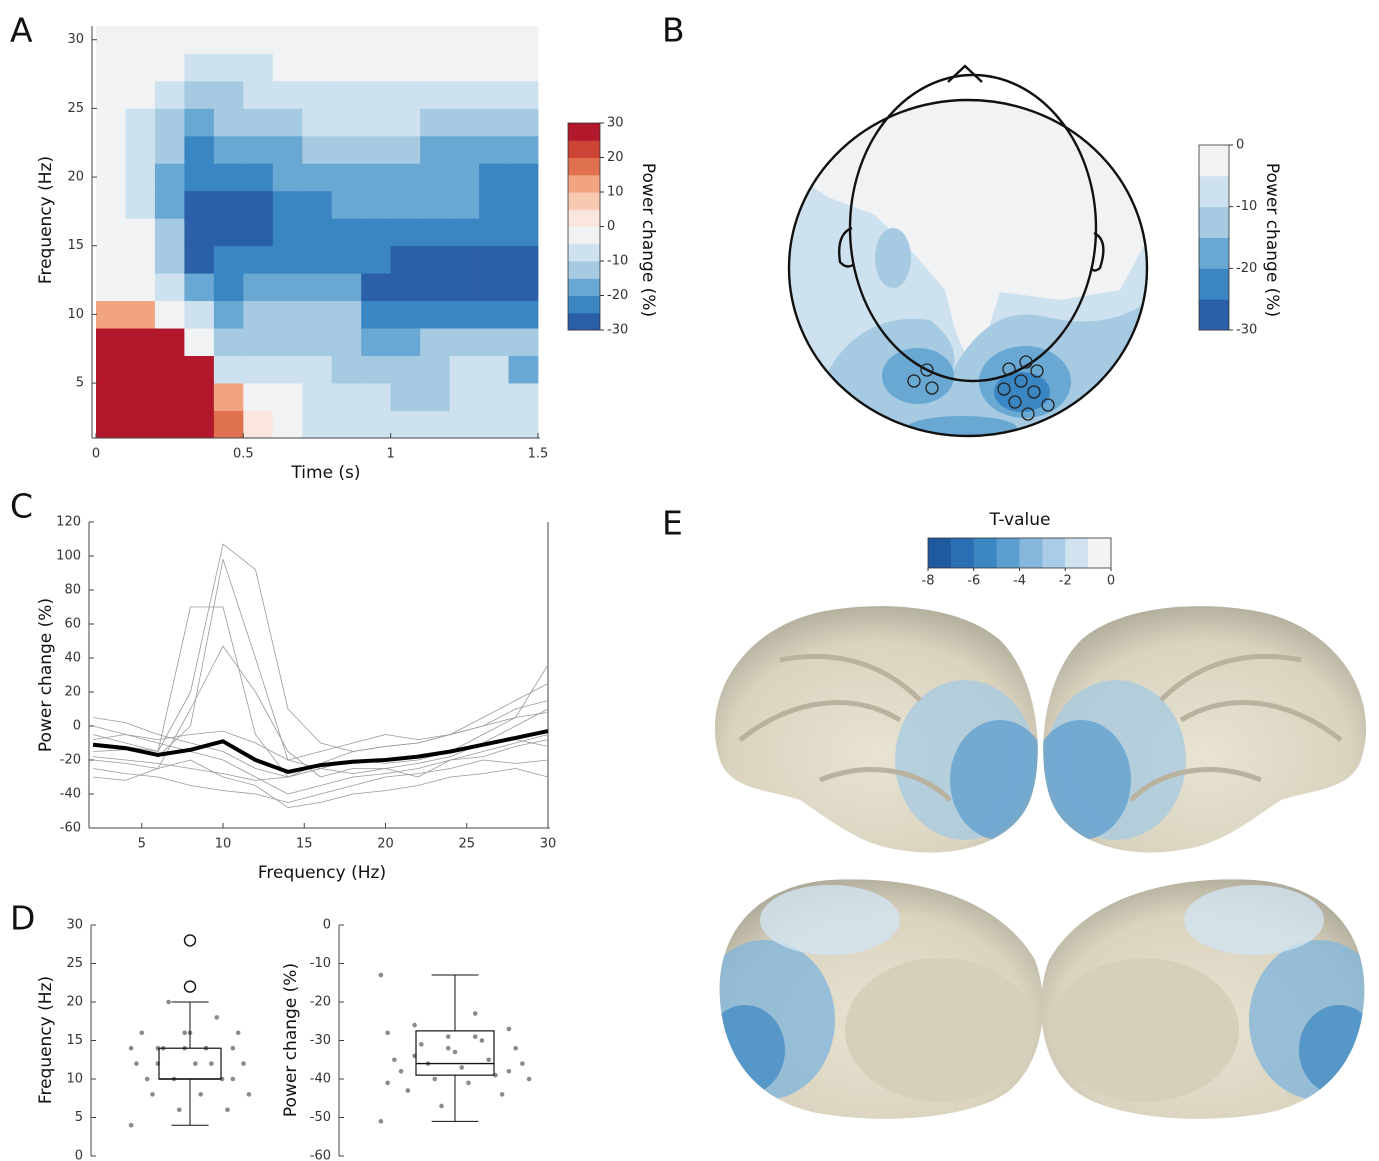 The width and height of the screenshot is (1379, 1161). I want to click on scalp-outline, so click(968, 268).